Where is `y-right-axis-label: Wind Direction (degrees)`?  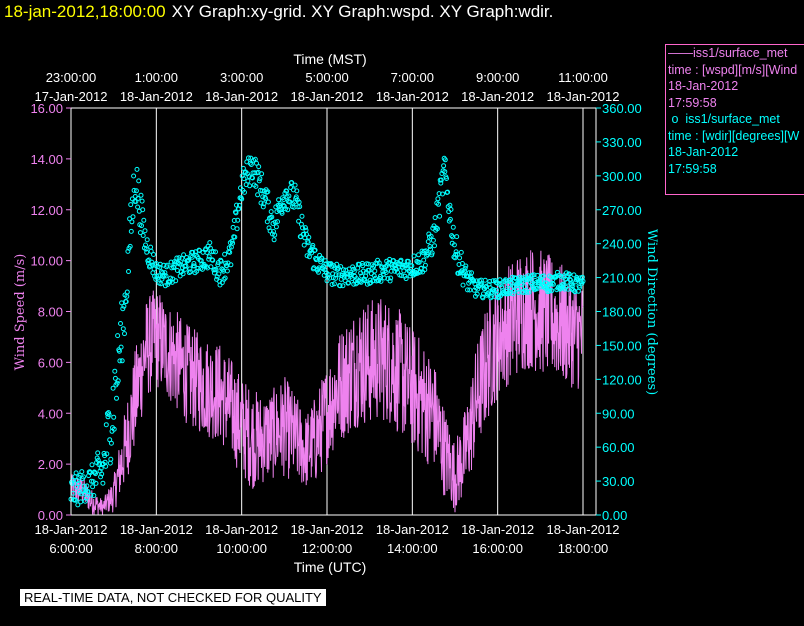
y-right-axis-label: Wind Direction (degrees) is located at coordinates (651, 312).